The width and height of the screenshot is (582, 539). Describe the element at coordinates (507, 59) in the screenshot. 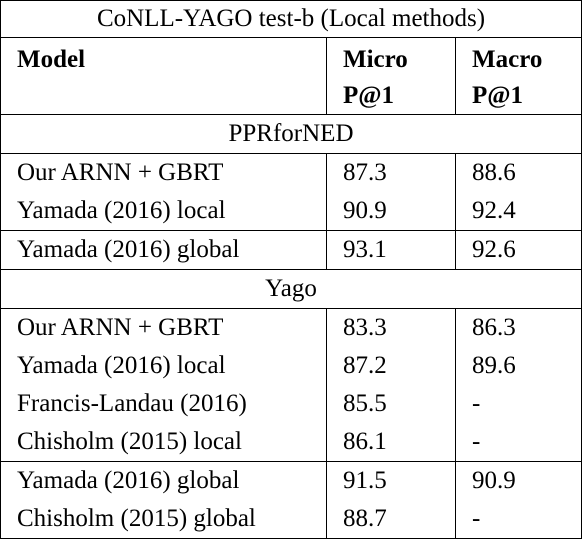

I see `header-macro-line1: Macro` at that location.